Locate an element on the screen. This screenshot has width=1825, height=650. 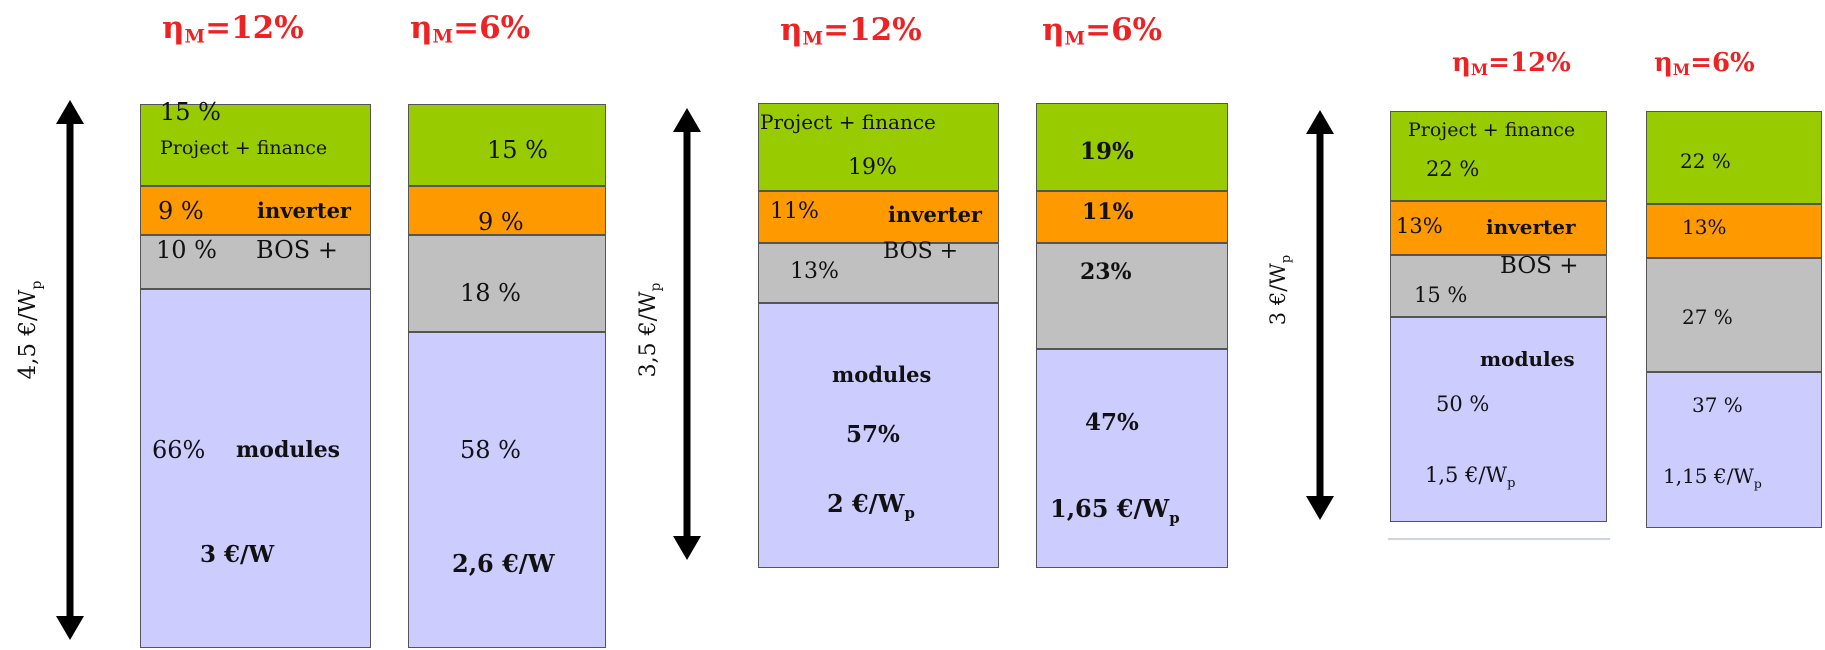
bos-label: 15 % is located at coordinates (1441, 295).